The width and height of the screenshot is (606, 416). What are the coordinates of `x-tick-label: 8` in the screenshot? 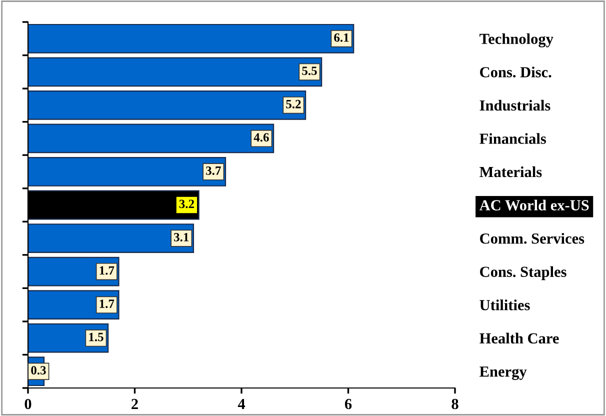 It's located at (455, 404).